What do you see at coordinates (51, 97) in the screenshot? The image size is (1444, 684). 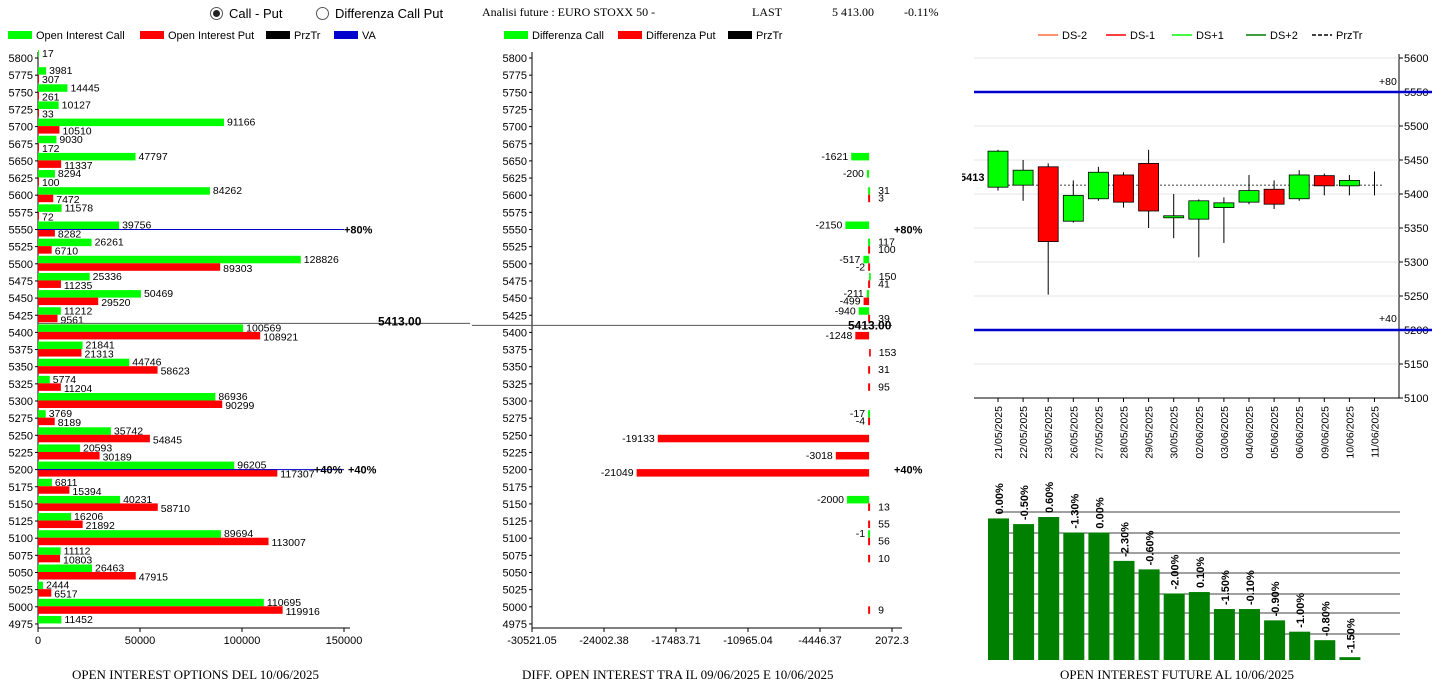 I see `put-value-label: 261` at bounding box center [51, 97].